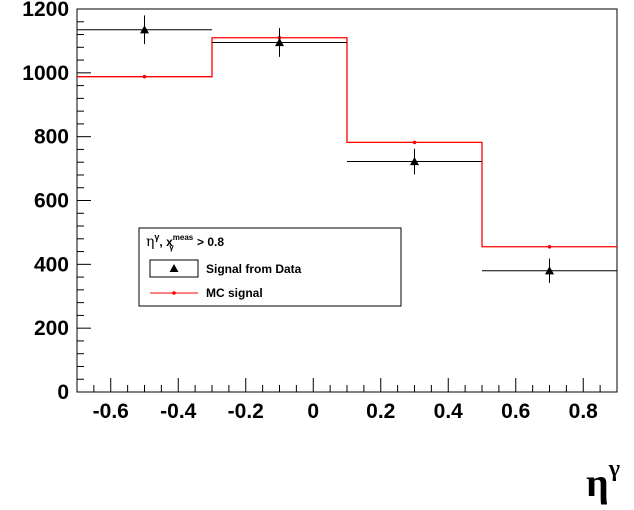 The image size is (634, 510). Describe the element at coordinates (174, 268) in the screenshot. I see `legend-data-marker` at that location.